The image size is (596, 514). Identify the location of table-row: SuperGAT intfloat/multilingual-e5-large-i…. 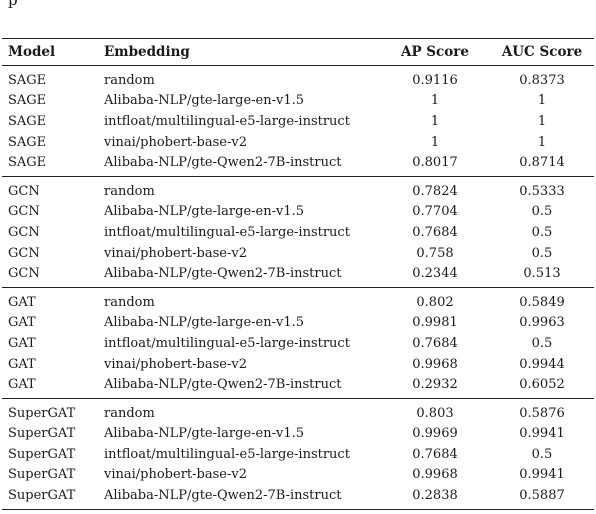
(298, 454).